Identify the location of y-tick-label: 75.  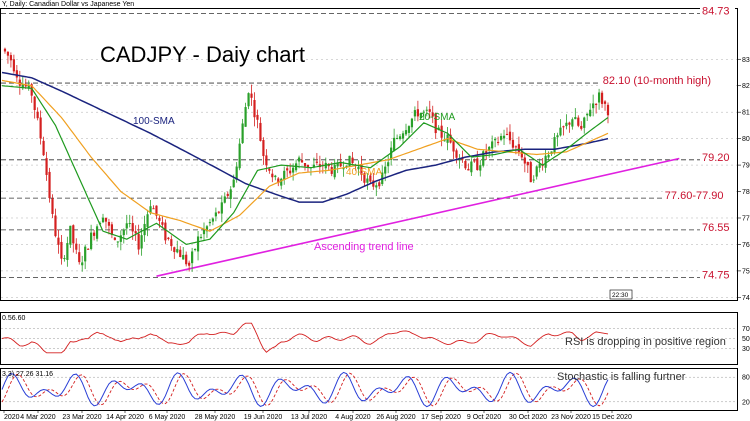
(746, 271).